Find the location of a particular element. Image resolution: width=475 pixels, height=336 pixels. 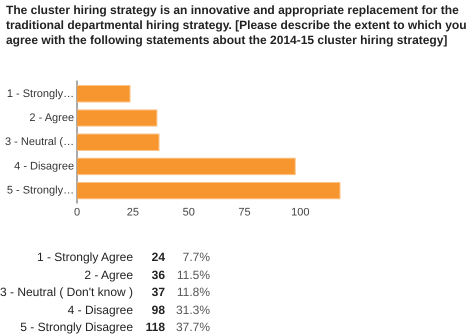

category-label: 2 - Agree is located at coordinates (108, 275).